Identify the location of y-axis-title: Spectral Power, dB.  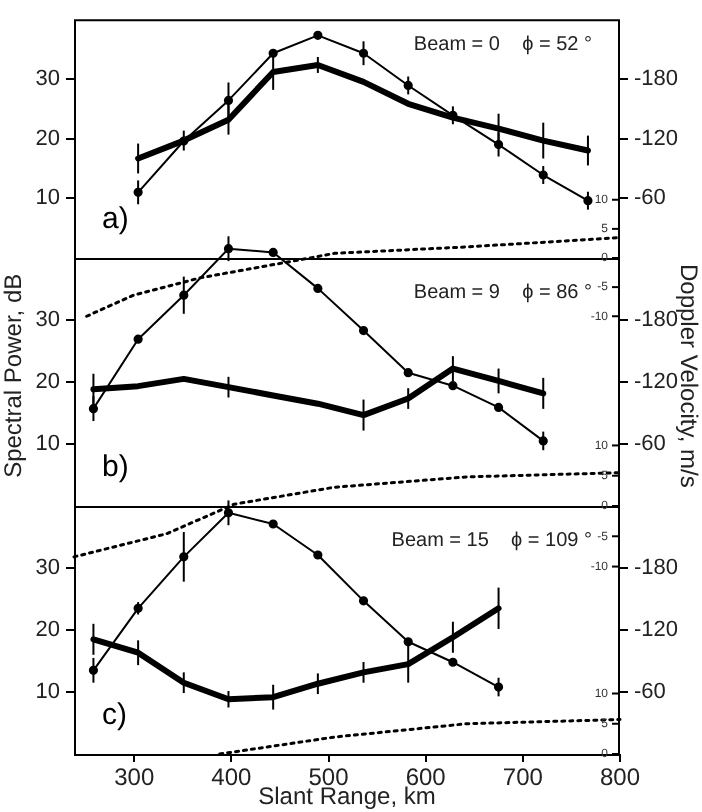
(14, 375).